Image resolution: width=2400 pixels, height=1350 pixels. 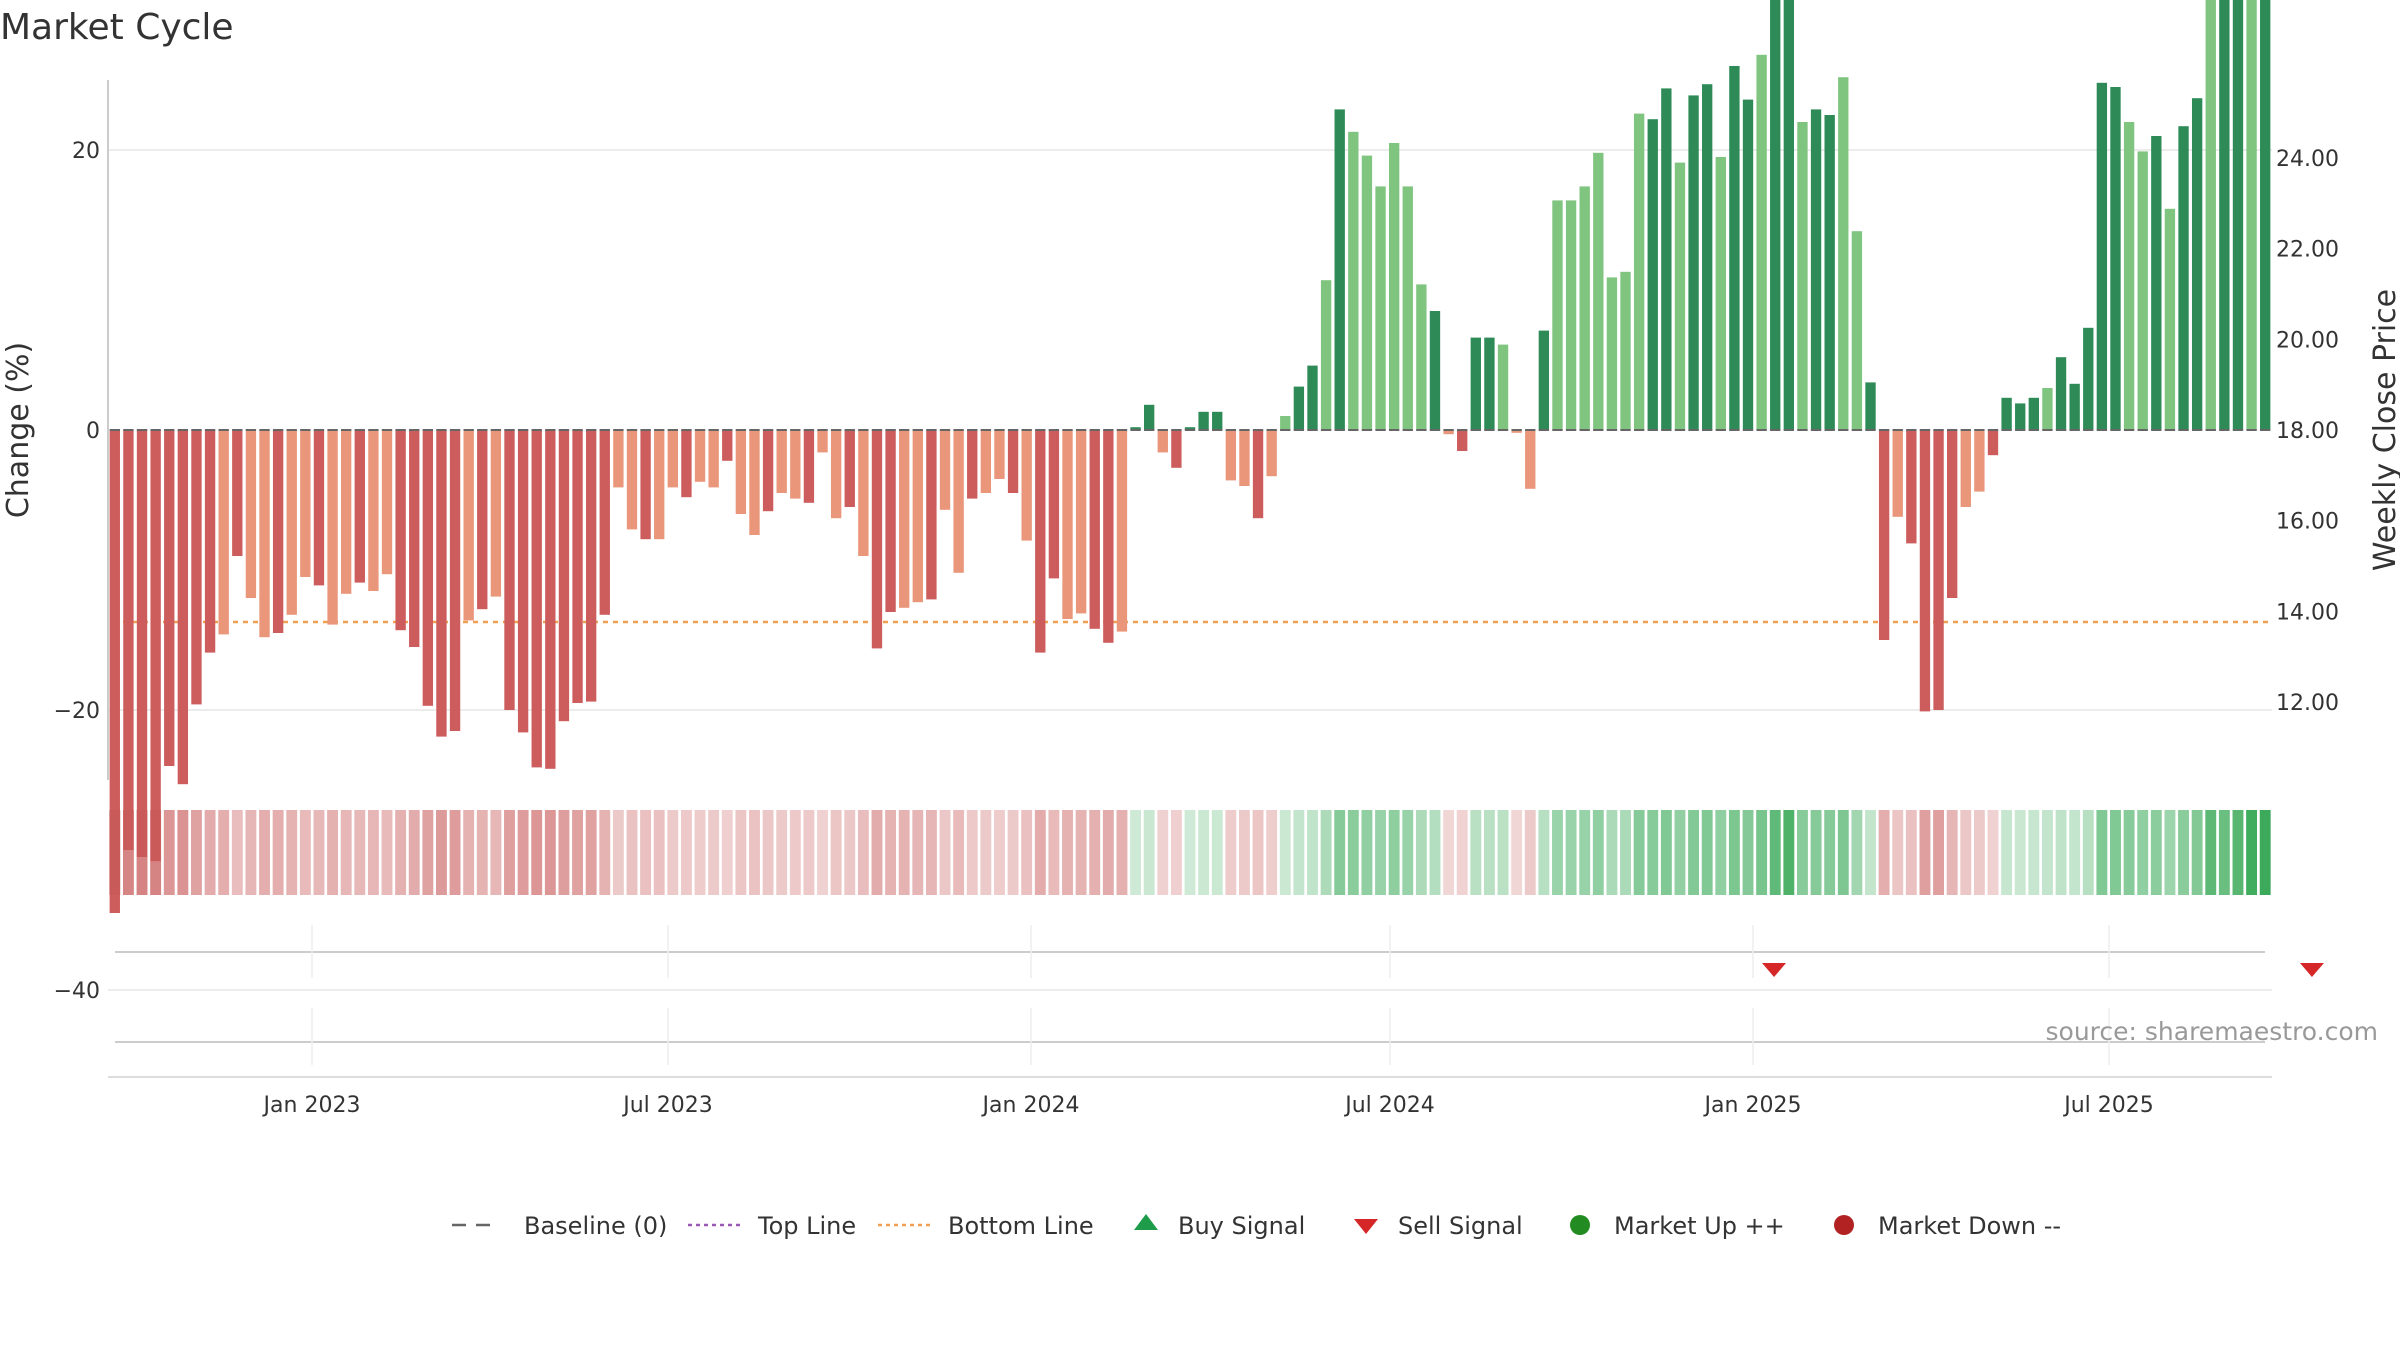 What do you see at coordinates (2307, 250) in the screenshot?
I see `y2-tick-label: 22.00` at bounding box center [2307, 250].